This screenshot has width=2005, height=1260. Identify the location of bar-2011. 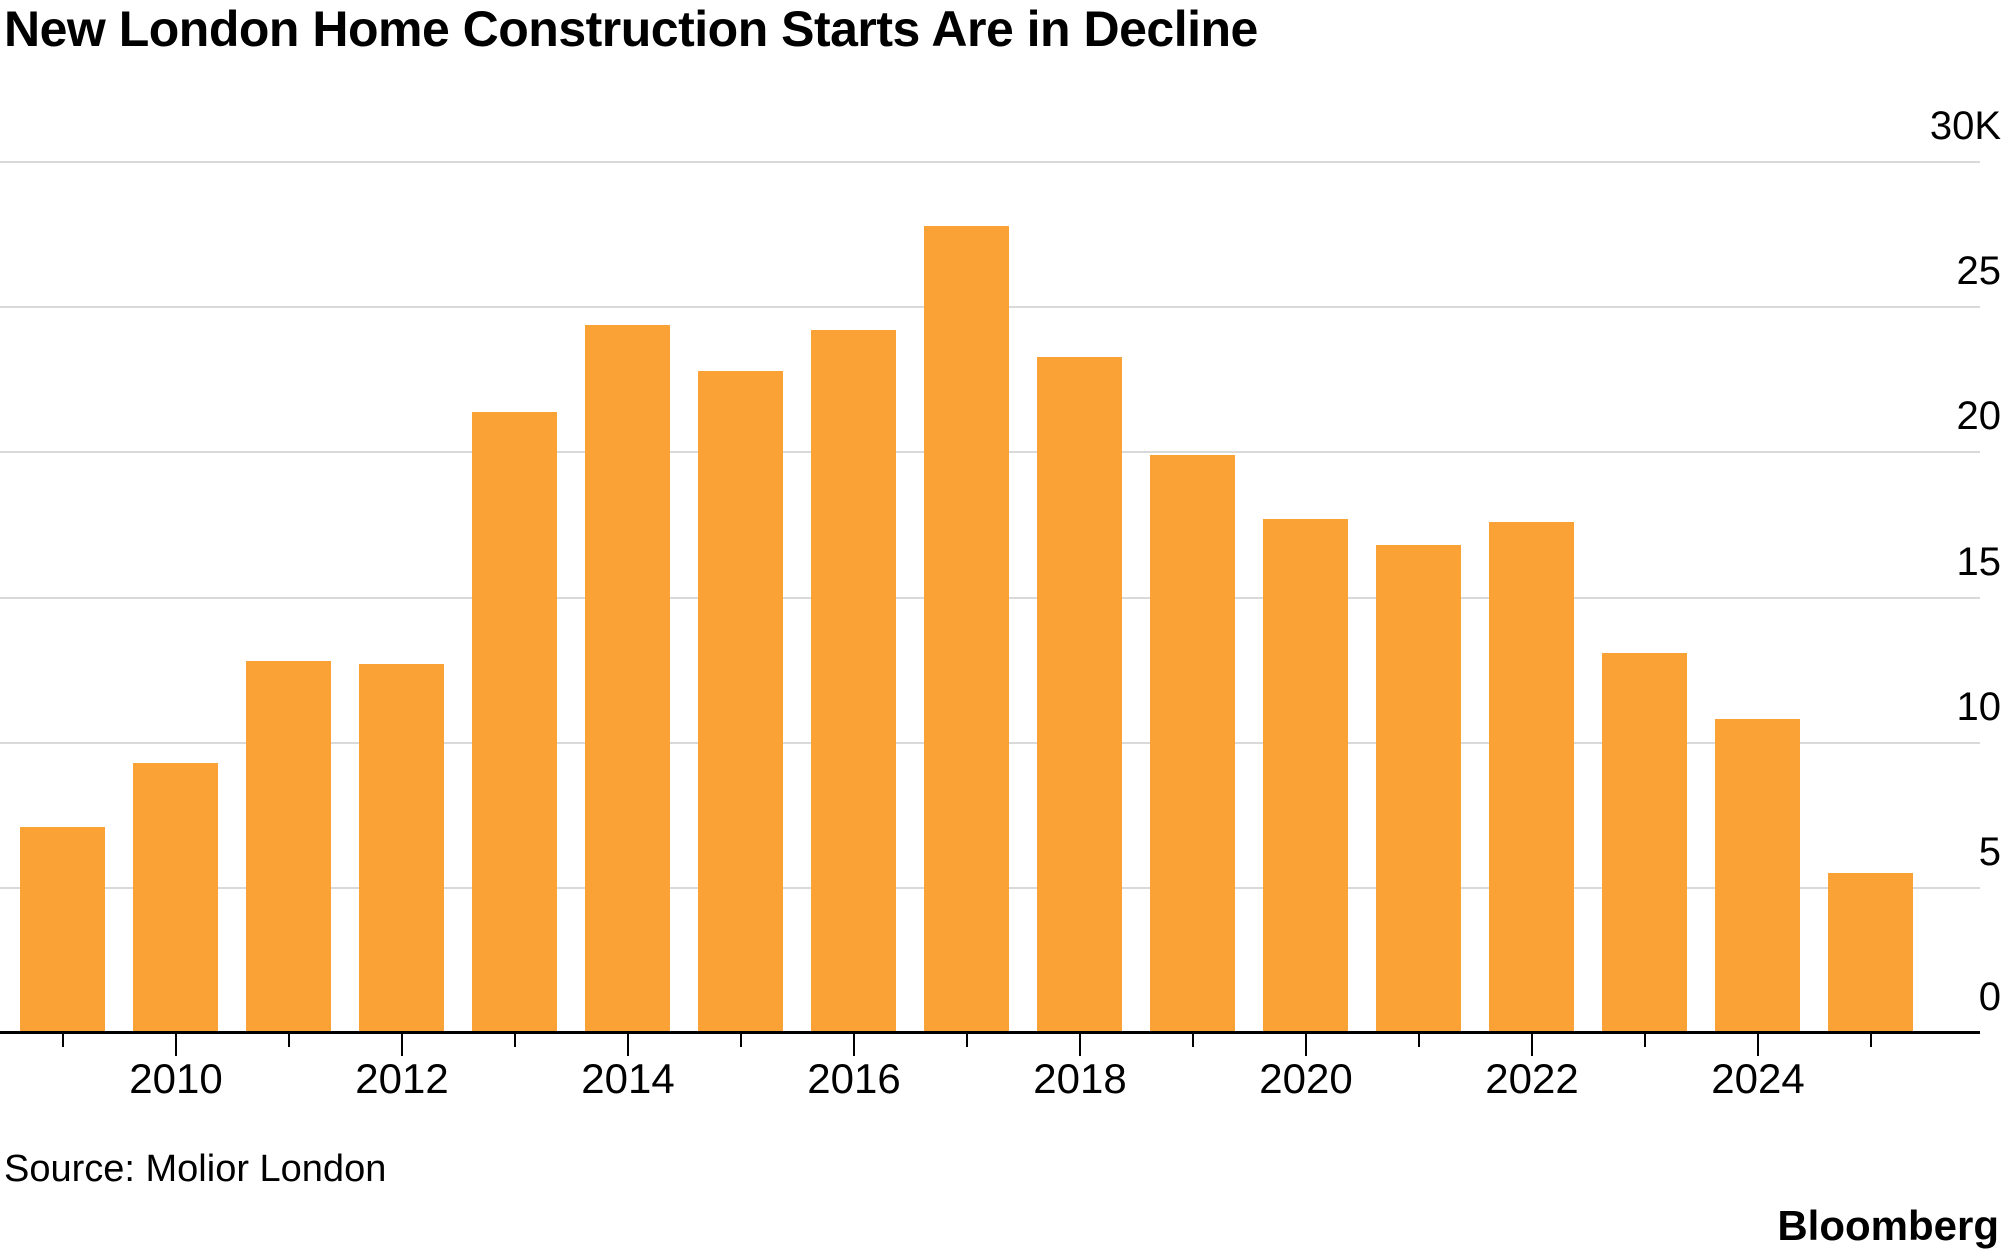
(288, 847).